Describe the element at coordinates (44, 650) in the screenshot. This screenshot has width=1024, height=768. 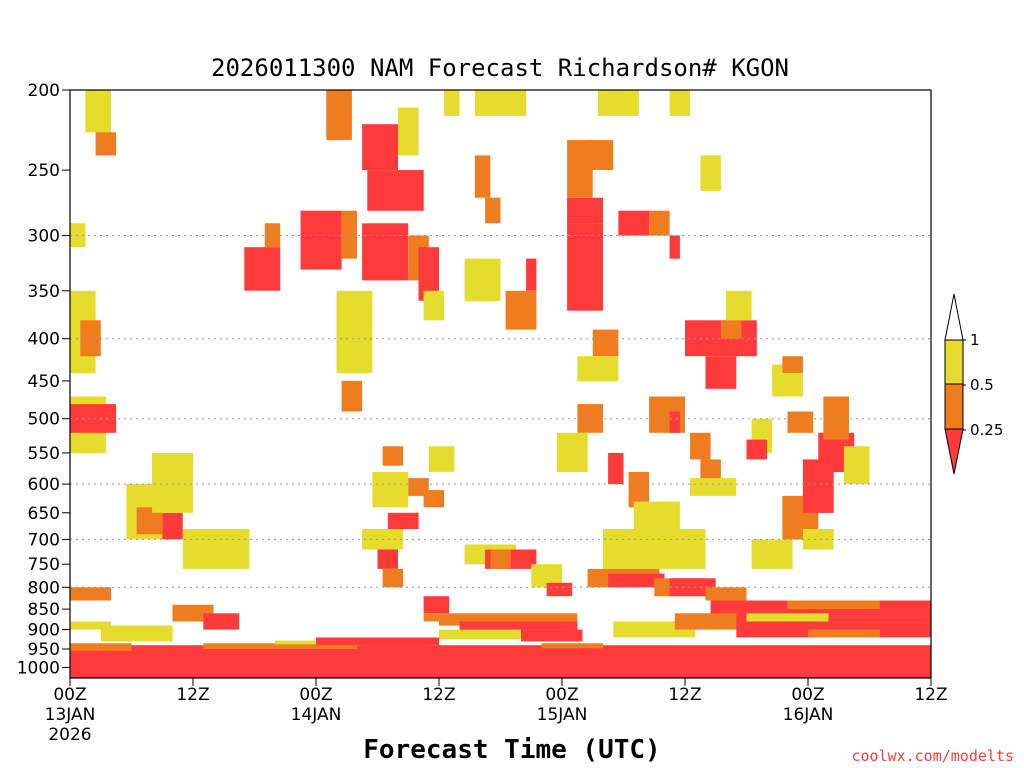
I see `y-tick-label-950: 950` at that location.